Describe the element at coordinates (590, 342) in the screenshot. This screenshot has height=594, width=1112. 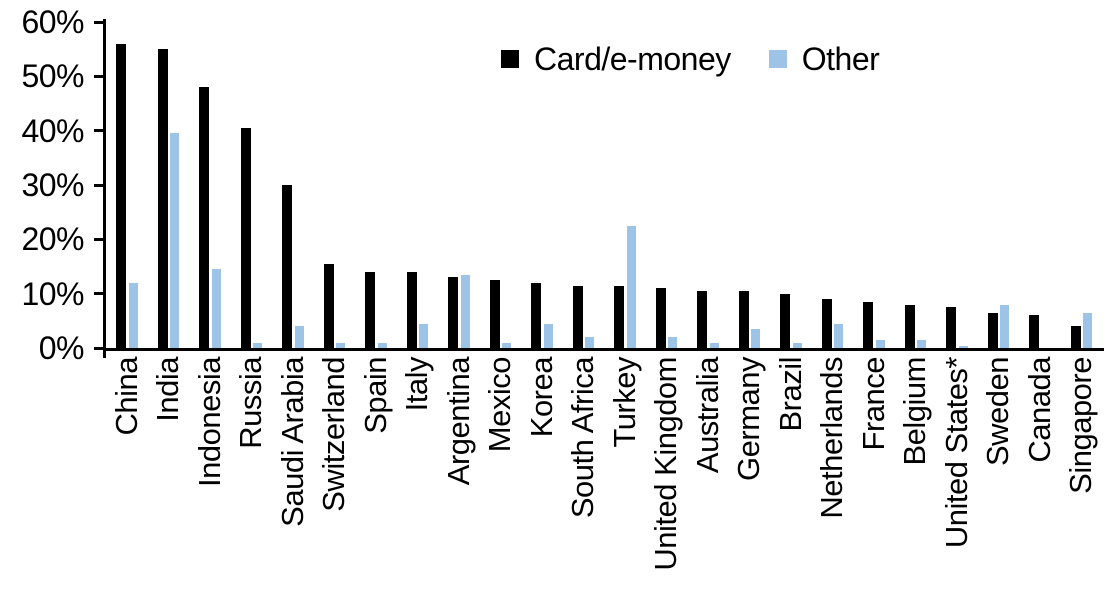
I see `bar-other-south-africa` at that location.